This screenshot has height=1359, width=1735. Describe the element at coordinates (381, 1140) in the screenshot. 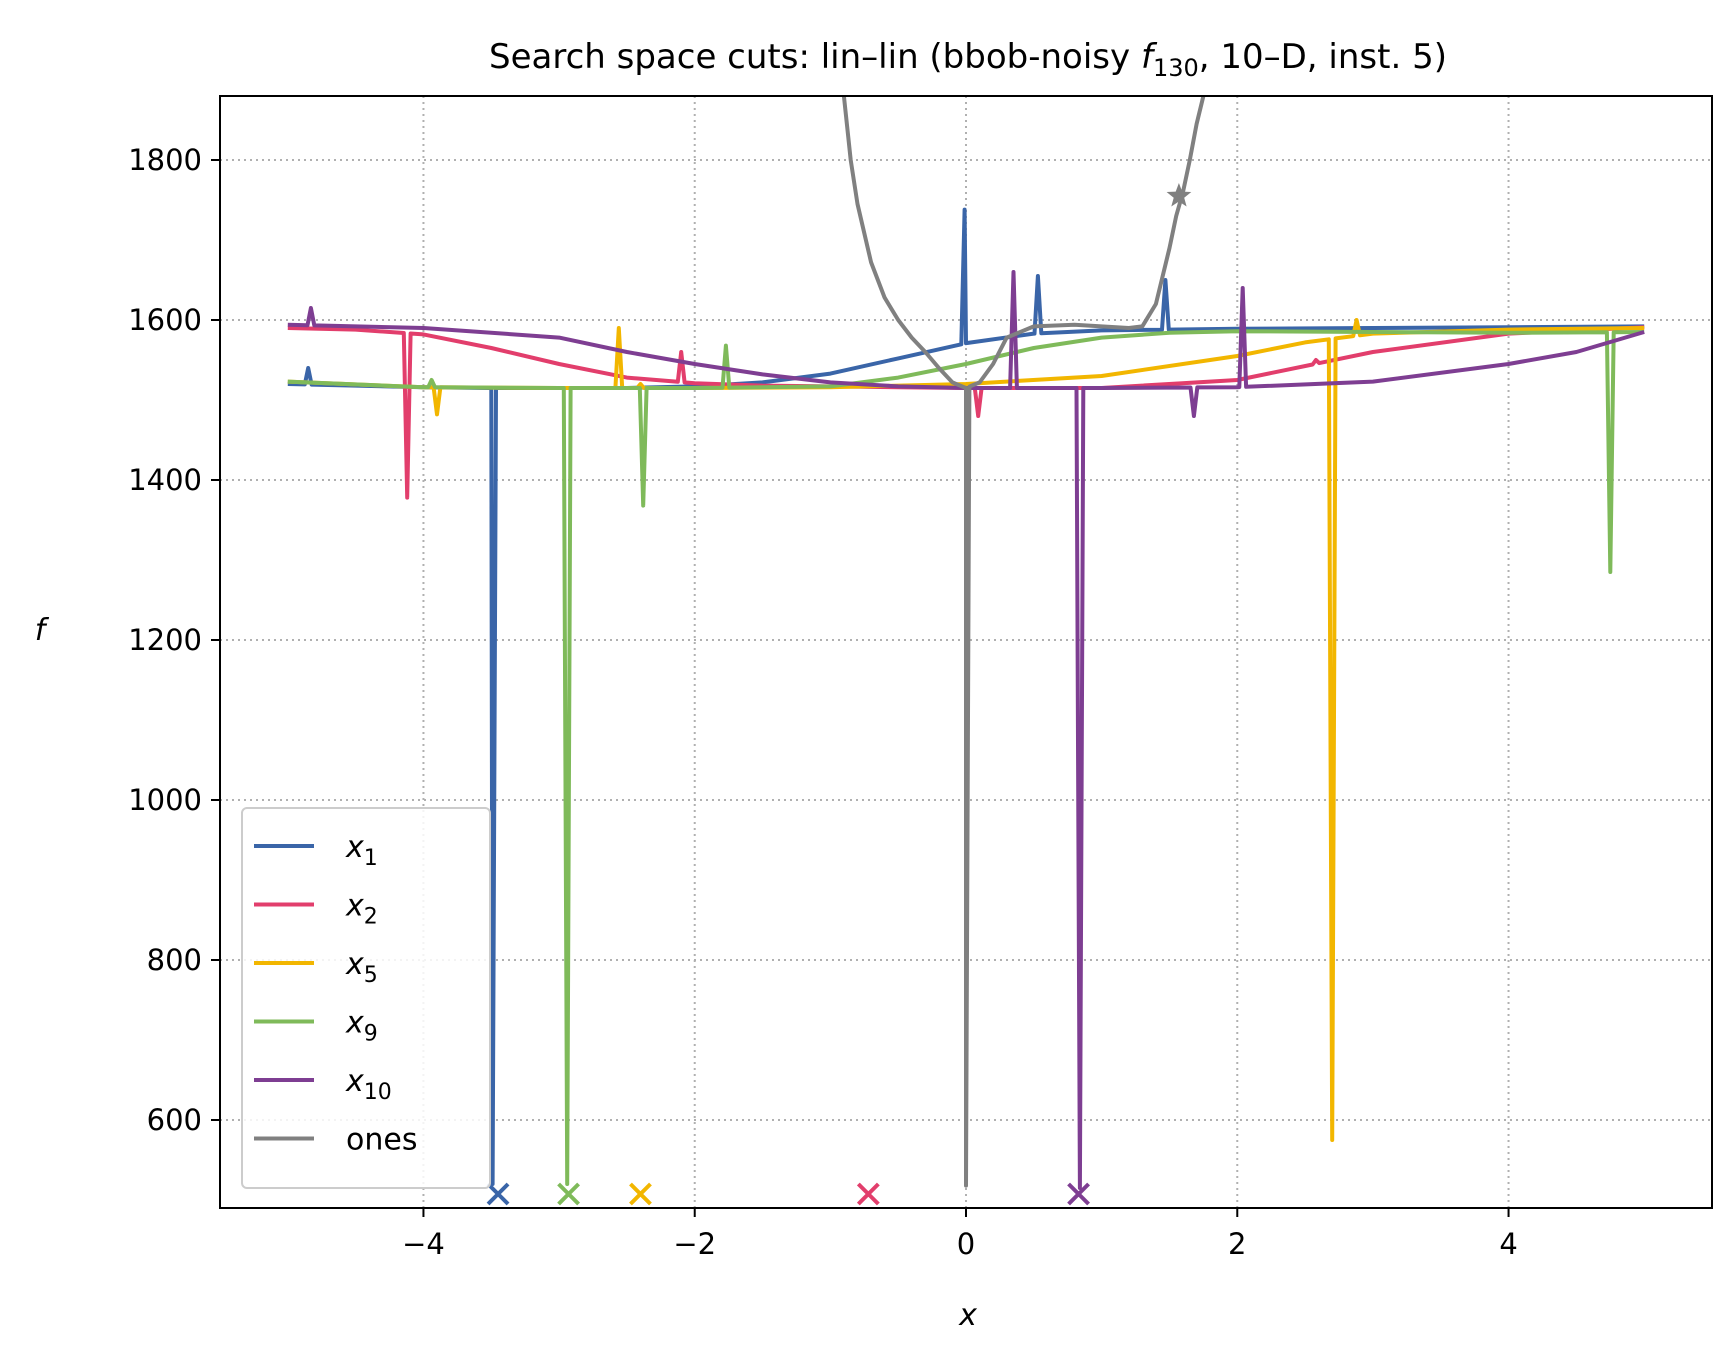

I see `legend-label-ones: ones` at that location.